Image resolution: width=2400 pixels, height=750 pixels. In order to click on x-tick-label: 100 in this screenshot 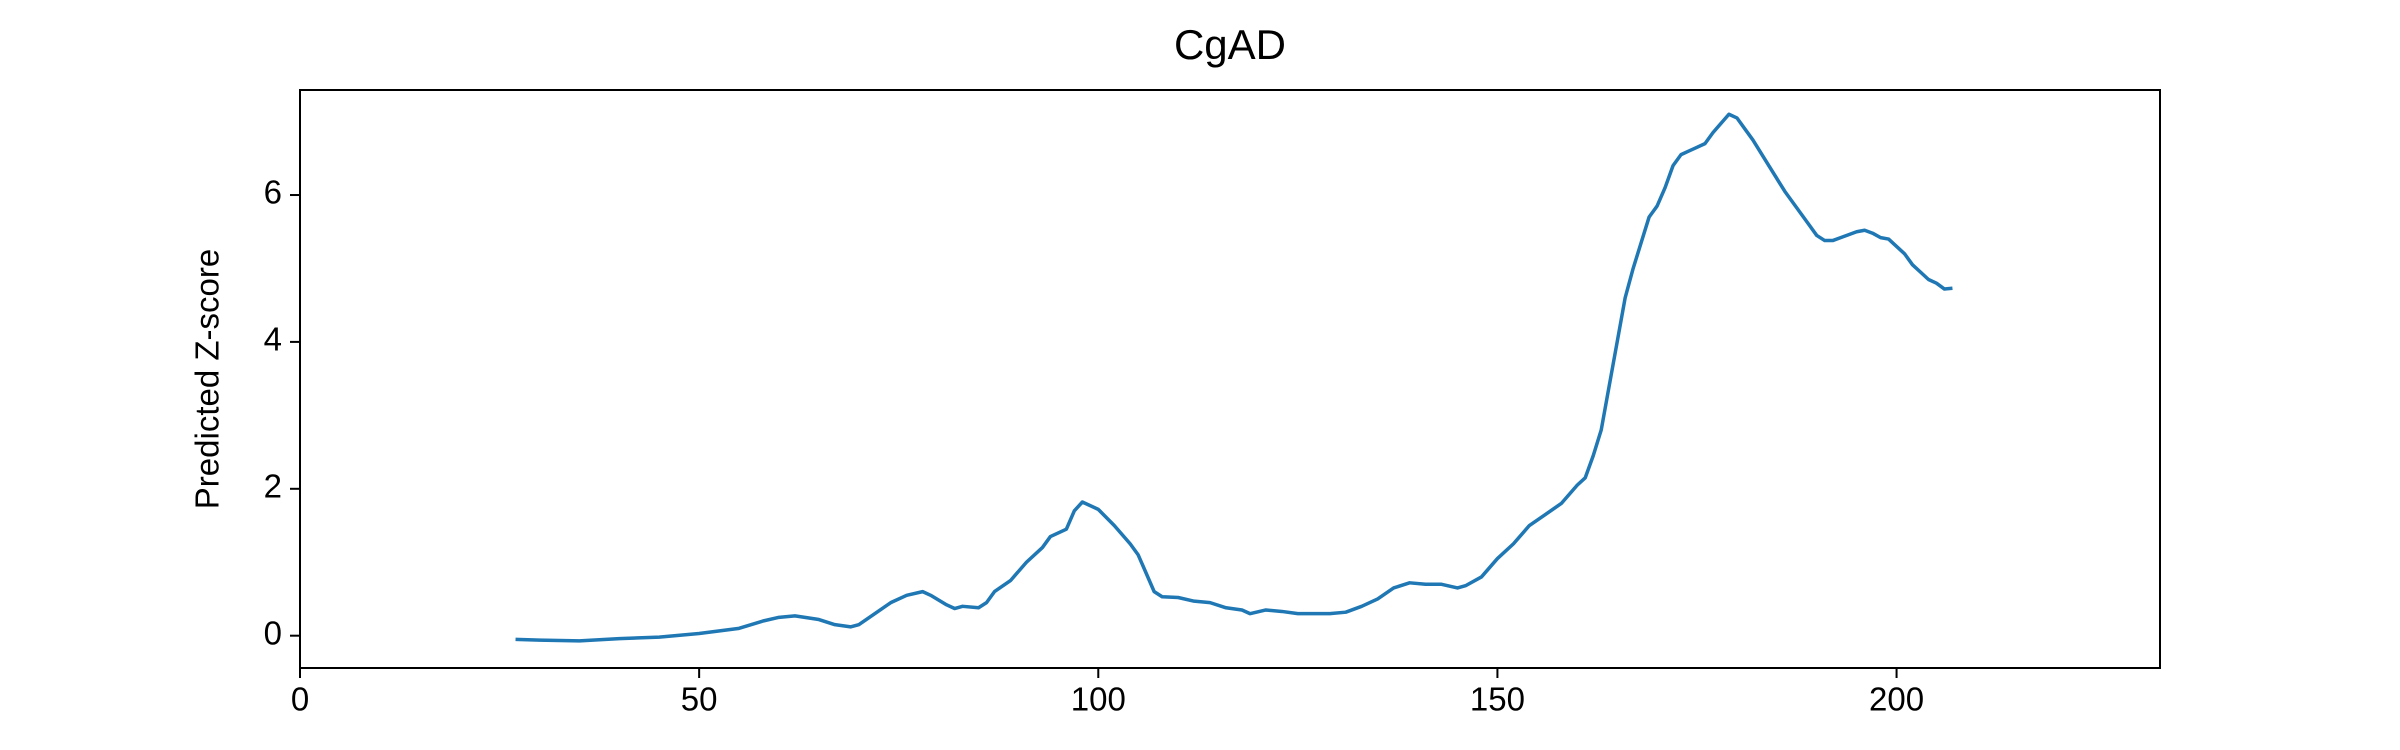, I will do `click(1098, 699)`.